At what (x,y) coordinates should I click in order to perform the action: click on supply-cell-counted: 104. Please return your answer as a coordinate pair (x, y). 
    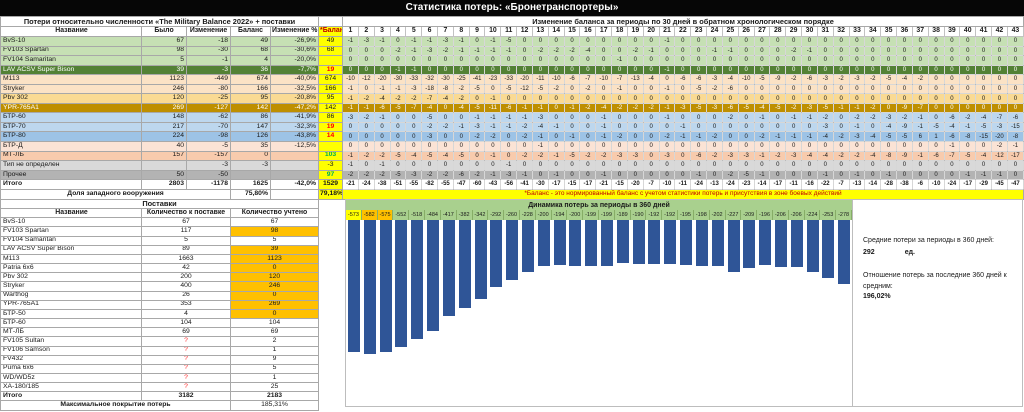
    Looking at the image, I should click on (274, 323).